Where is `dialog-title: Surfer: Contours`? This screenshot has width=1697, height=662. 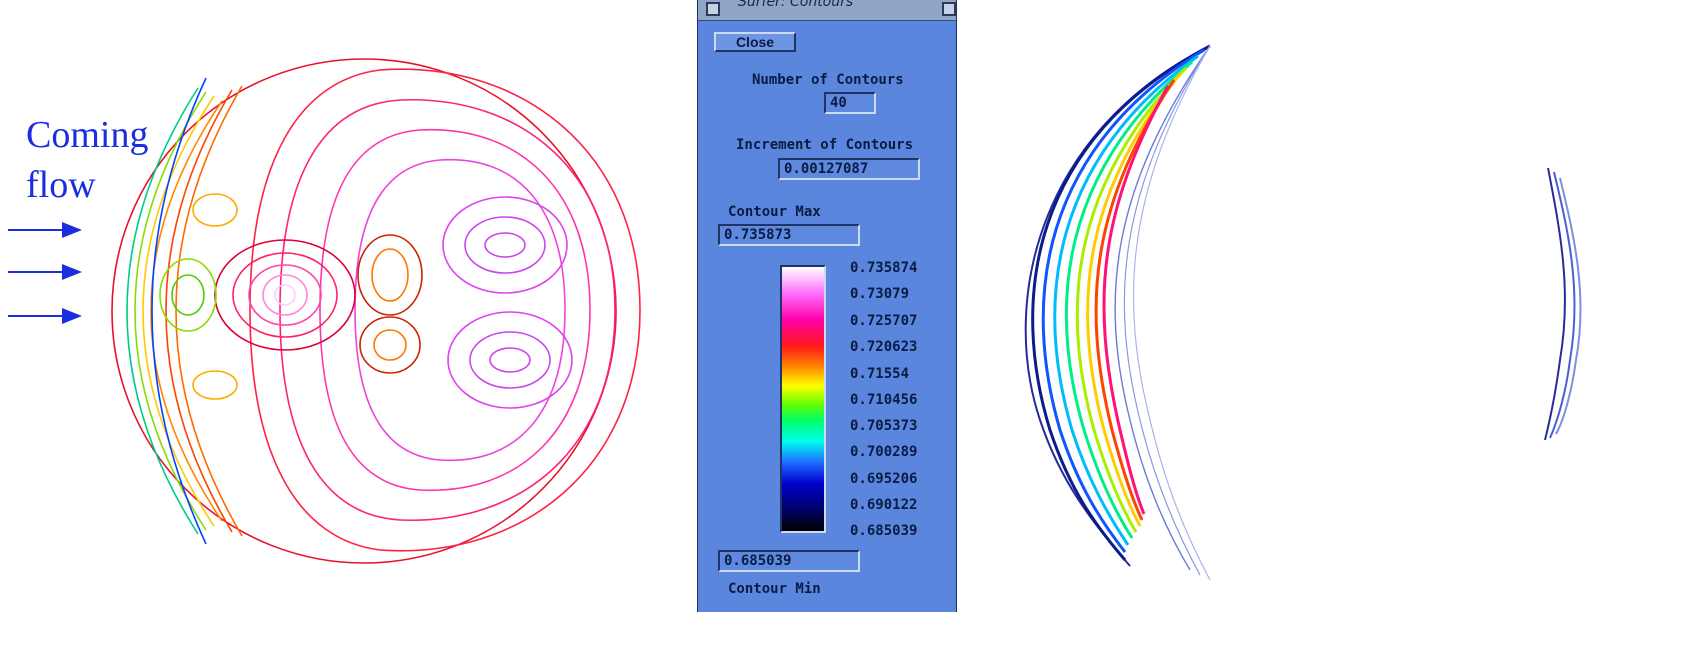 dialog-title: Surfer: Contours is located at coordinates (796, 5).